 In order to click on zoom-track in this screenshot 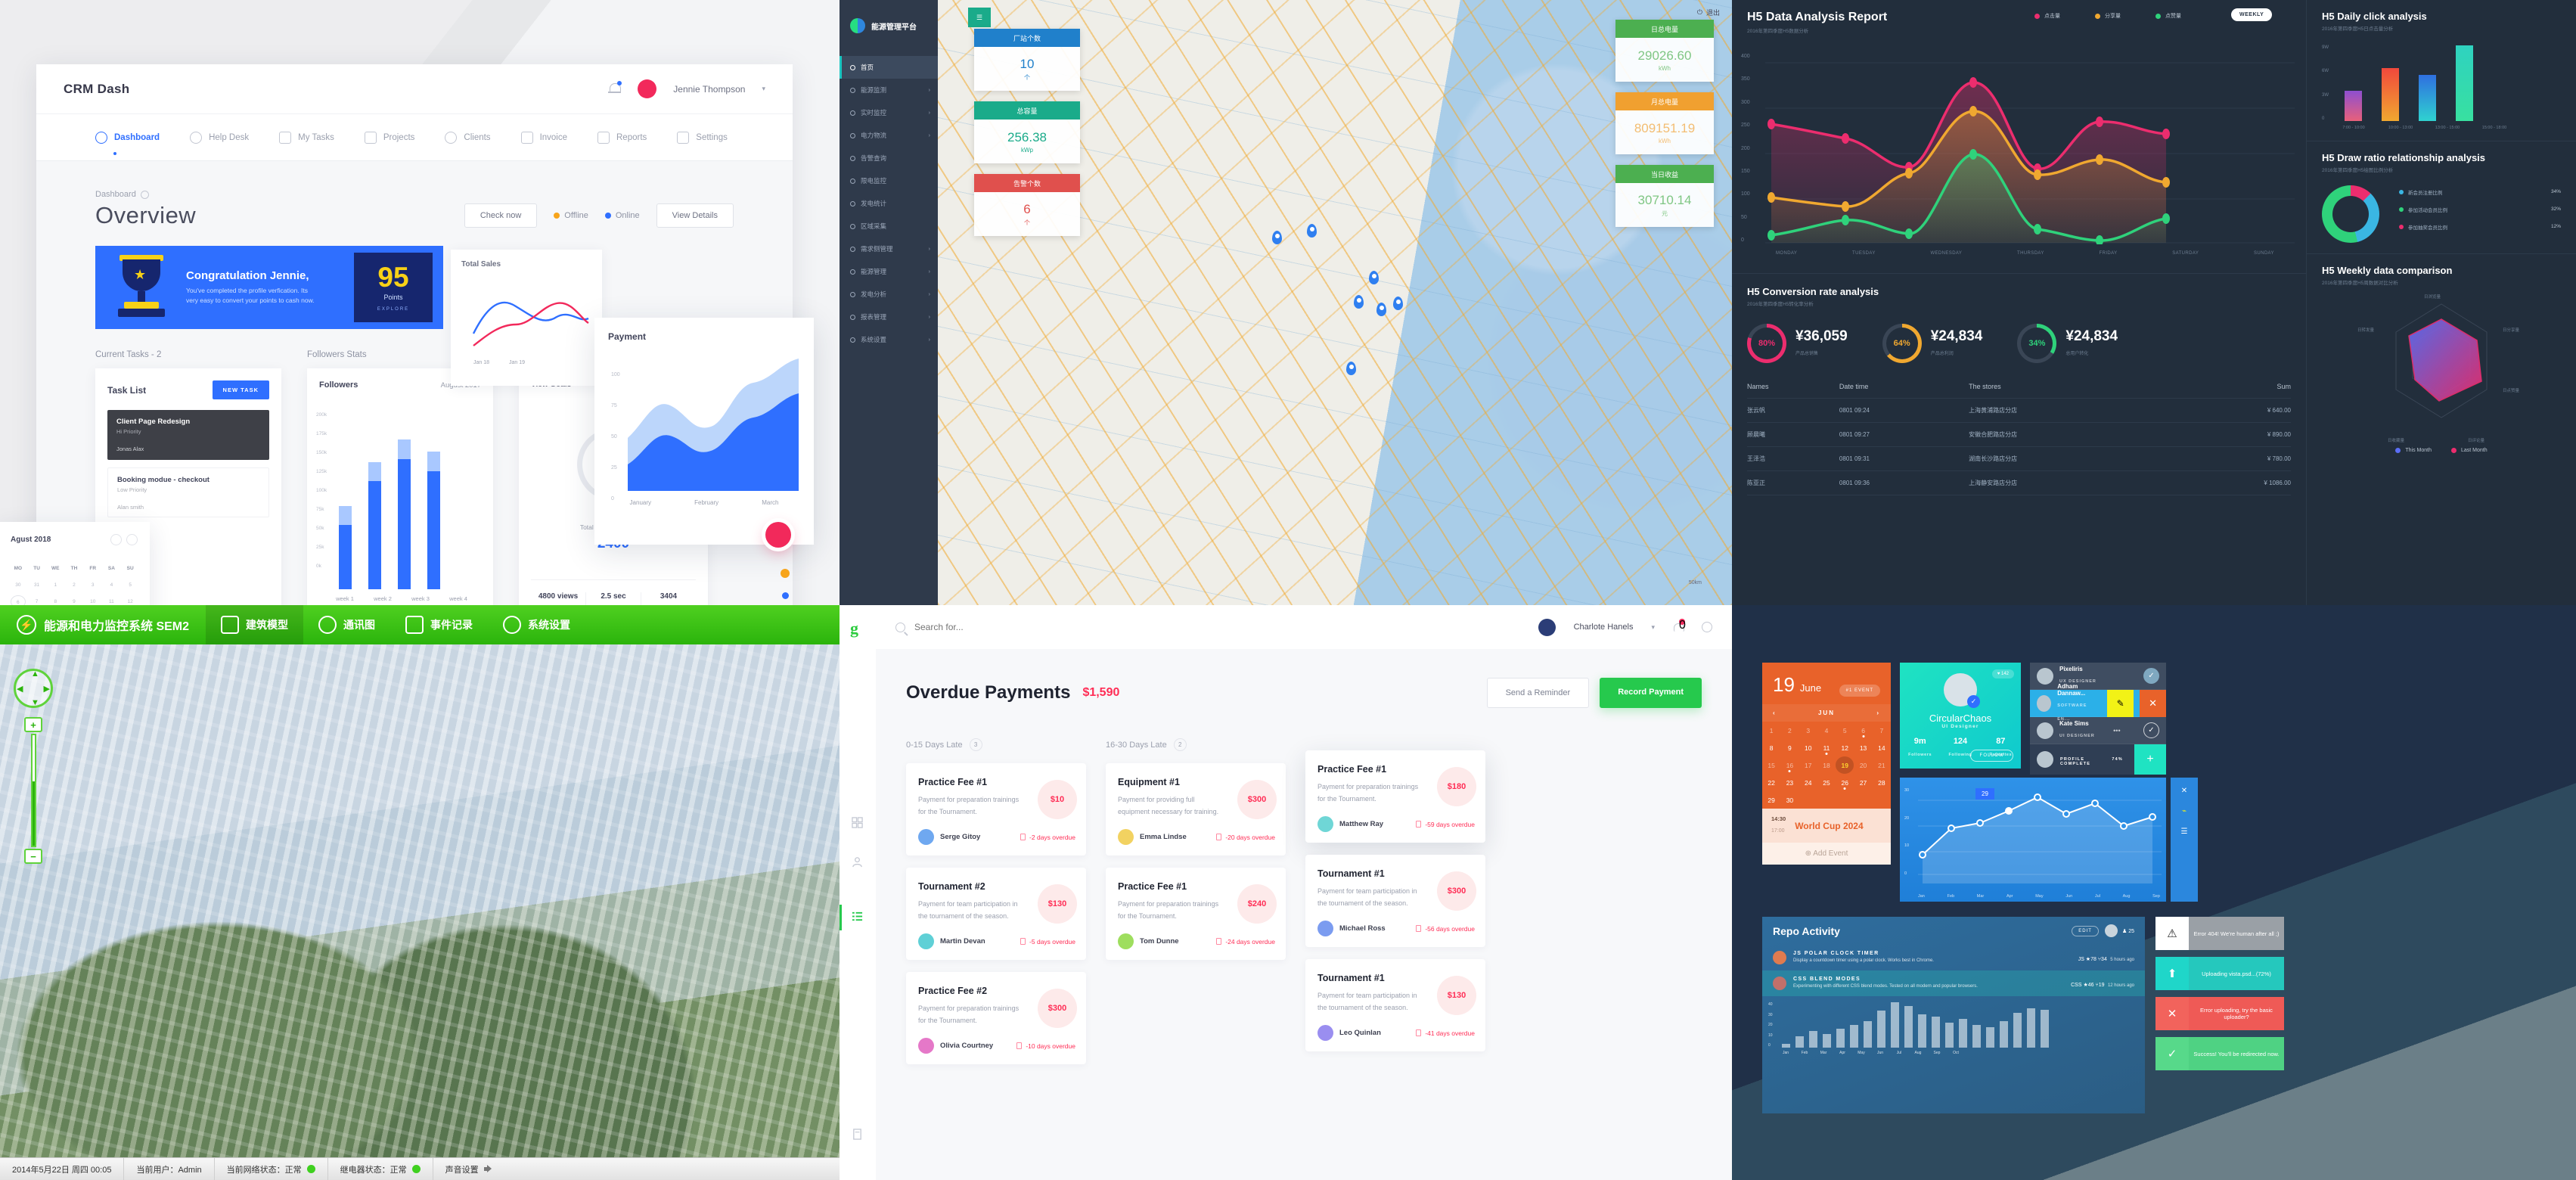, I will do `click(33, 790)`.